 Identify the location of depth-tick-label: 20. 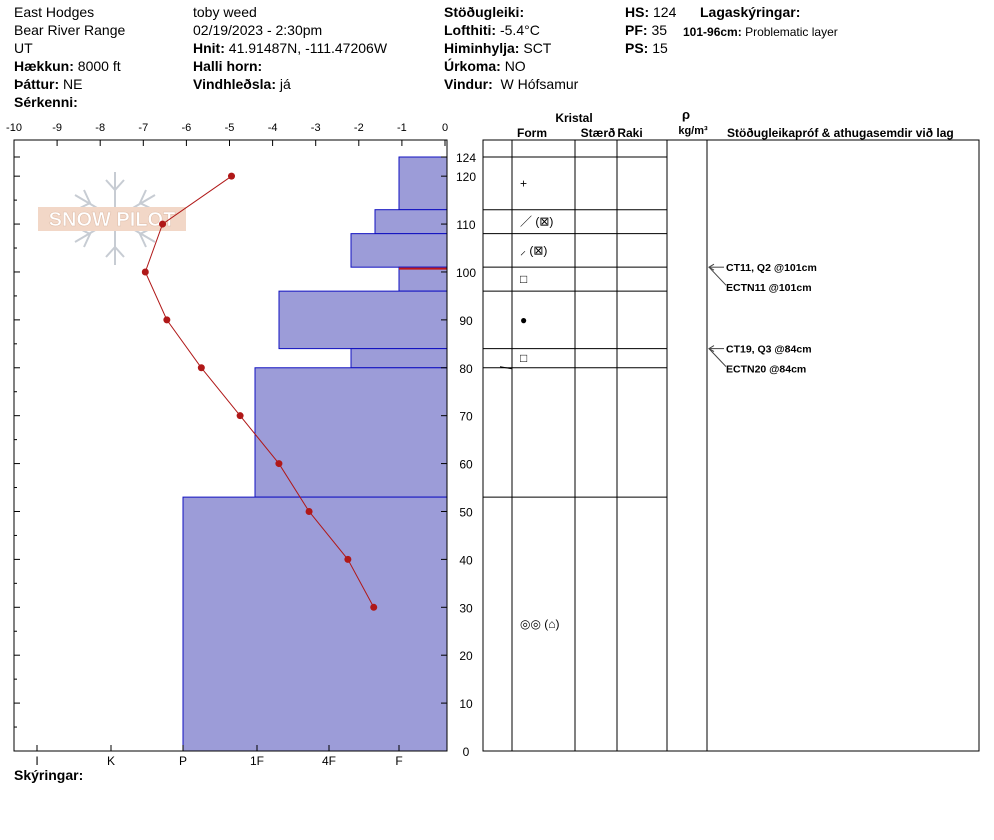
(466, 656).